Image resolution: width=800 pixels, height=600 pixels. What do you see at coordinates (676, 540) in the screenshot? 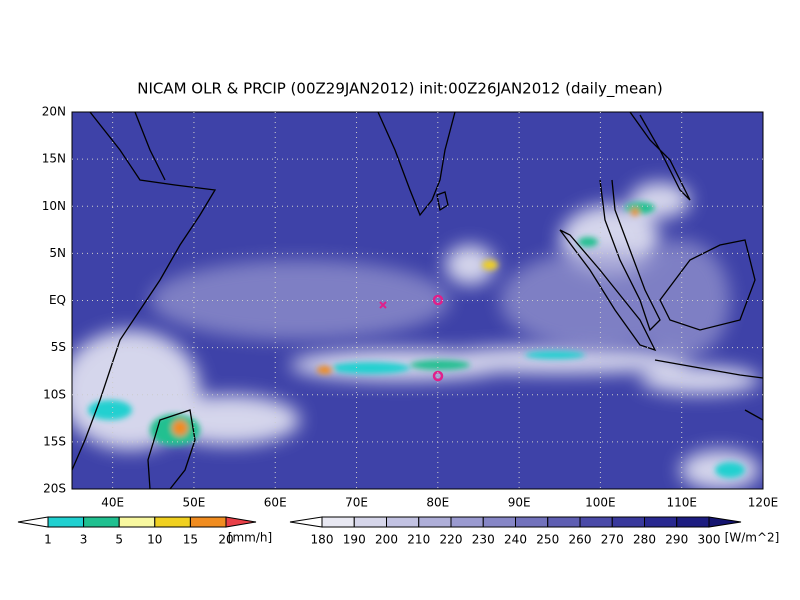
I see `colorbar-label: 290` at bounding box center [676, 540].